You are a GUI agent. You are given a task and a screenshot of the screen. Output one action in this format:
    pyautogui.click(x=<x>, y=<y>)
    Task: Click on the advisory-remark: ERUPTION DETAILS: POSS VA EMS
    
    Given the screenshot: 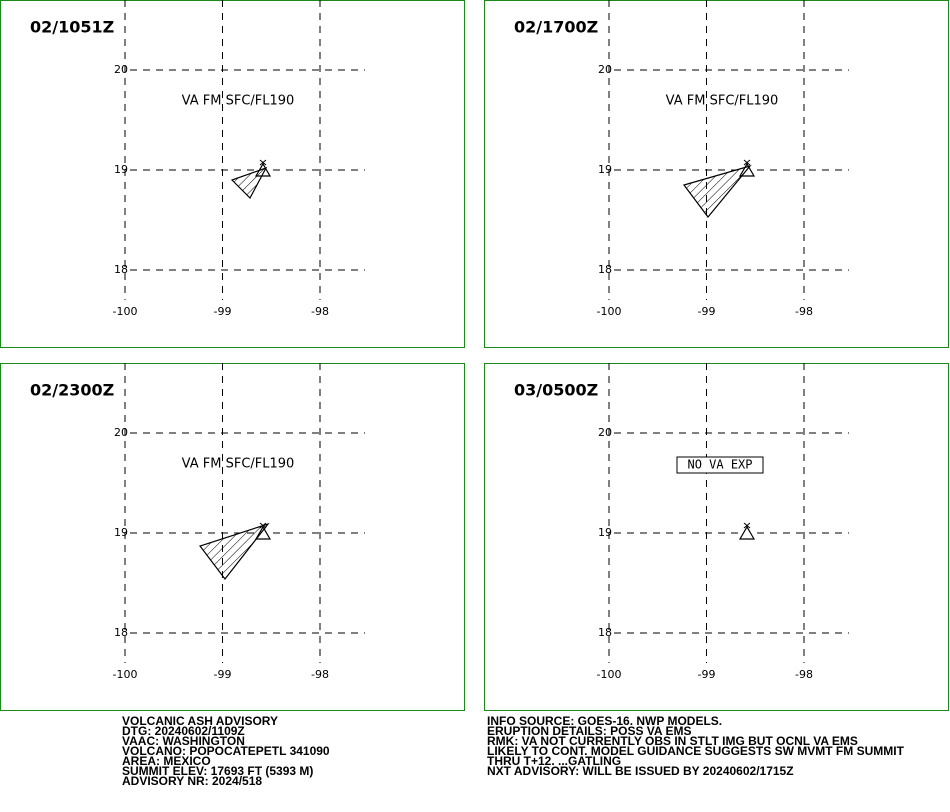 What is the action you would take?
    pyautogui.click(x=589, y=731)
    